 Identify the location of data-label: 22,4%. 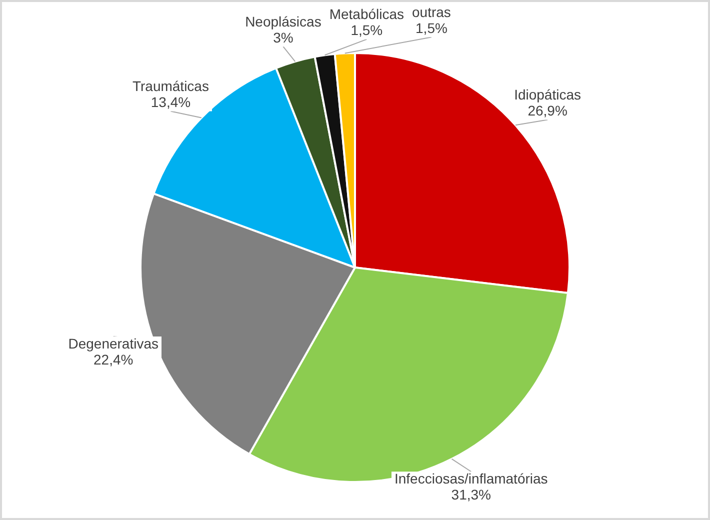
(114, 359).